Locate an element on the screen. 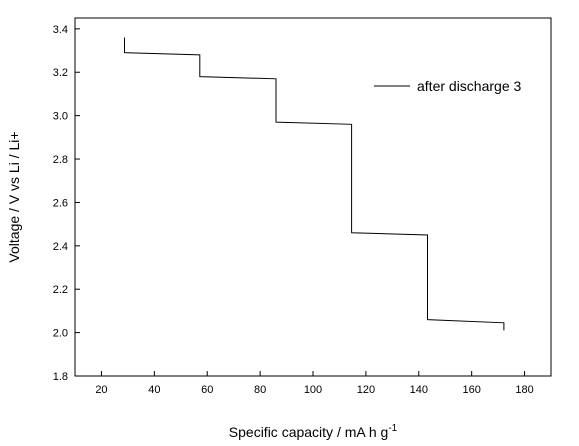 The image size is (579, 446). legend: after discharge 3 is located at coordinates (447, 86).